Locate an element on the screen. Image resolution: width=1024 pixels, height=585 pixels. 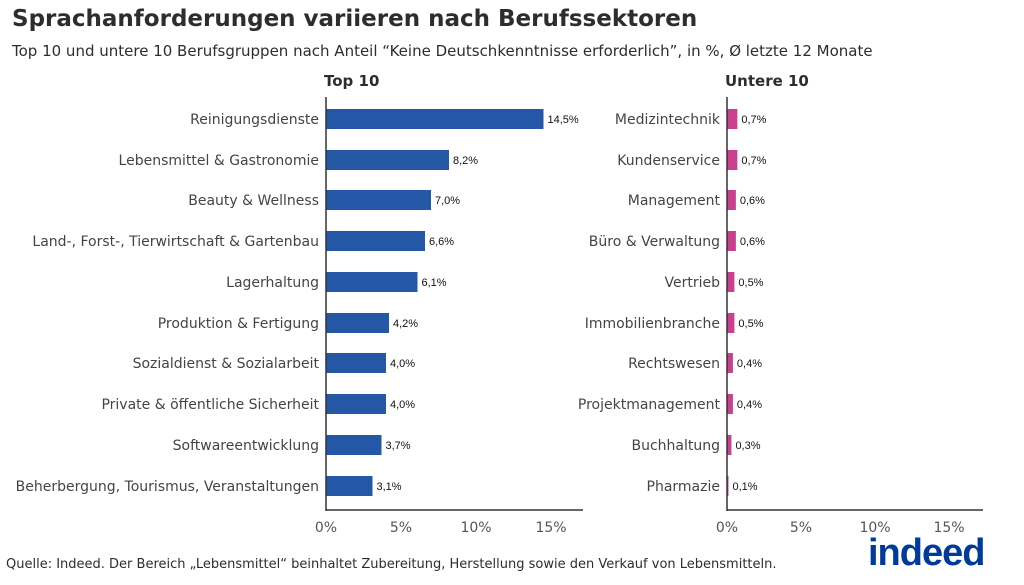
category-label: Lebensmittel & Gastronomie is located at coordinates (219, 161).